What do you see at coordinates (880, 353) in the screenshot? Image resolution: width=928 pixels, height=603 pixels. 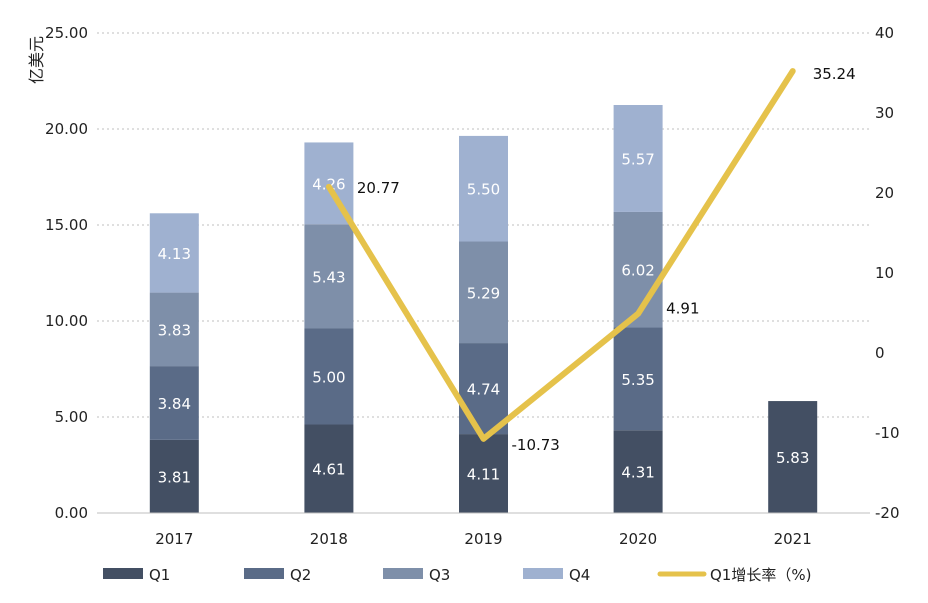 I see `y-right-tick-label: 0` at bounding box center [880, 353].